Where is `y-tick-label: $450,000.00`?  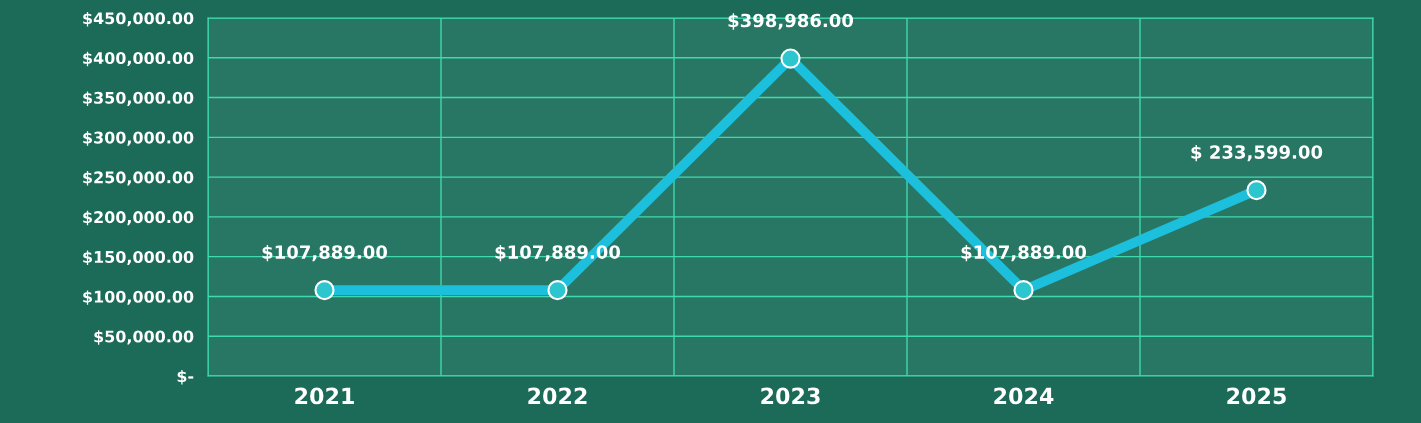
y-tick-label: $450,000.00 is located at coordinates (138, 19).